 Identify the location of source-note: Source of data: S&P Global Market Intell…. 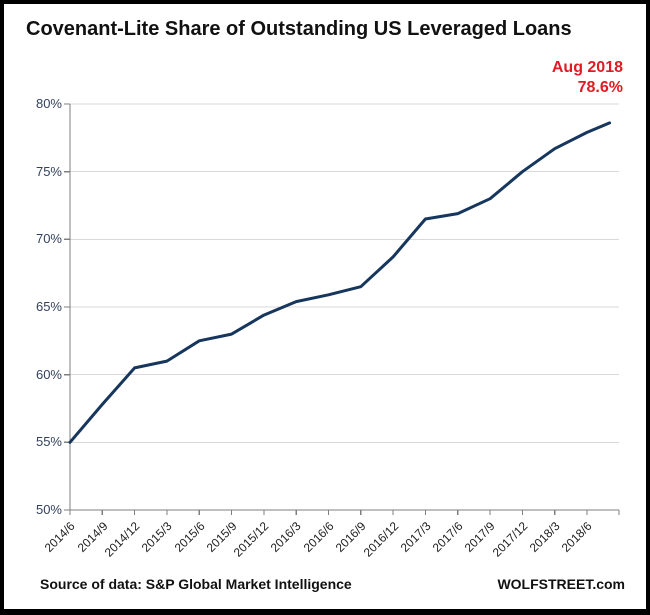
(196, 584).